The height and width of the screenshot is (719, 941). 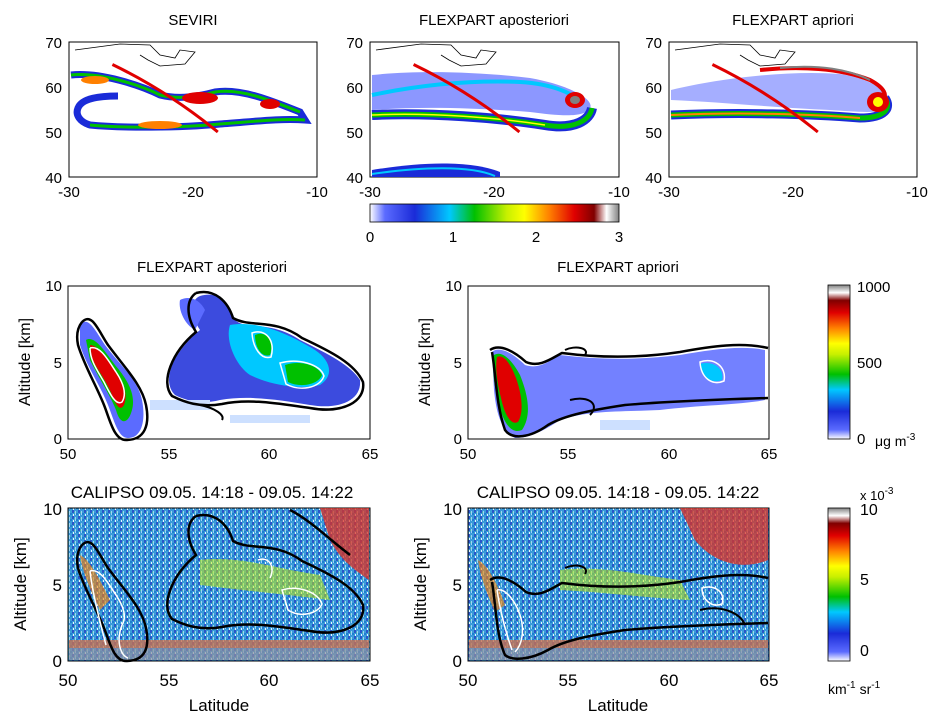 What do you see at coordinates (890, 441) in the screenshot?
I see `unit-text: μg m` at bounding box center [890, 441].